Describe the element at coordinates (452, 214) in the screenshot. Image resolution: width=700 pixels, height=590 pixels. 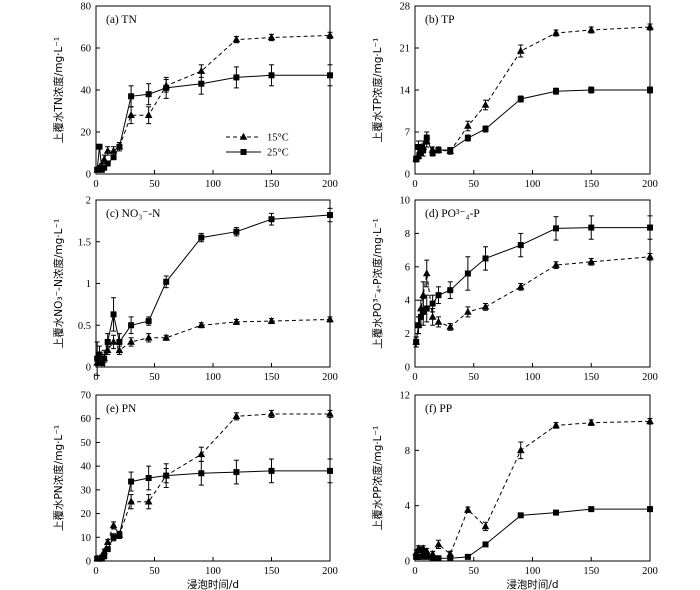
I see `panel-label: (d) PO³⁻₄-P` at that location.